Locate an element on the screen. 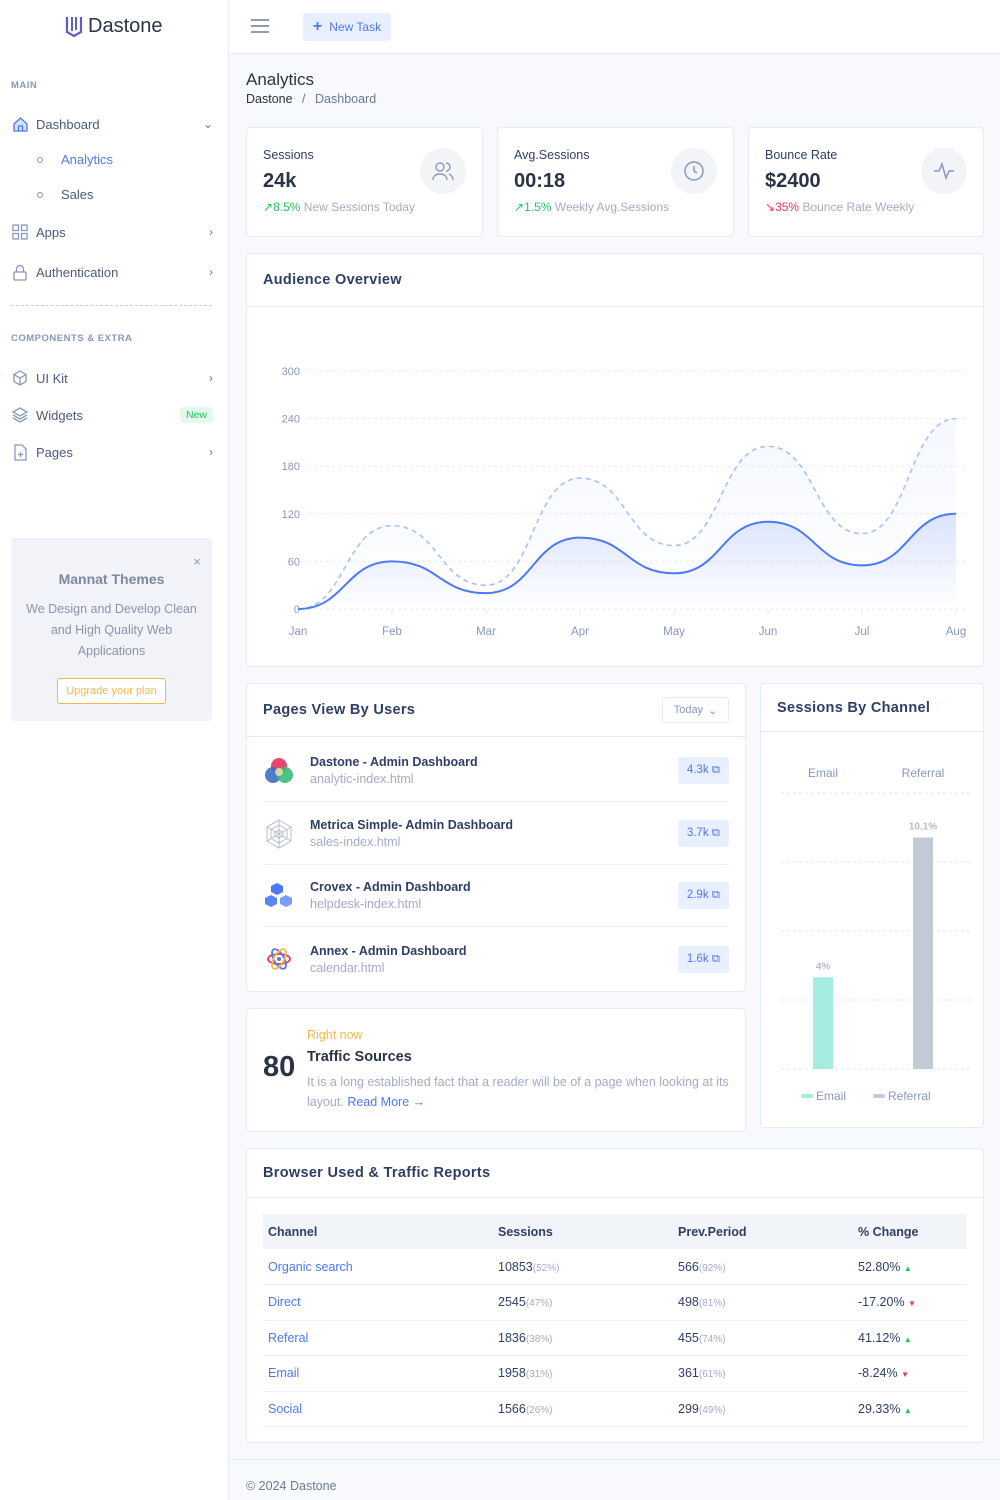 This screenshot has width=1000, height=1500. card-title: Pages View By Users is located at coordinates (496, 710).